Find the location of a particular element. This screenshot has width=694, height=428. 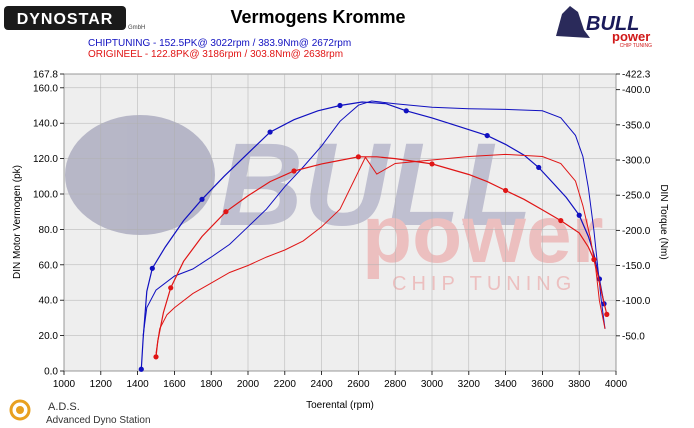

x-tick-label: 1200 is located at coordinates (101, 384).